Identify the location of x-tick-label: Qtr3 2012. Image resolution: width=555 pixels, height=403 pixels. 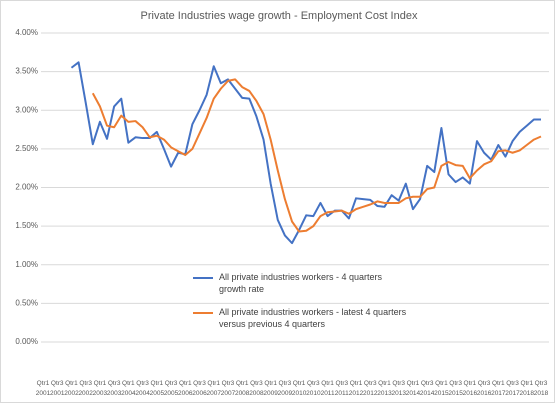
(370, 388).